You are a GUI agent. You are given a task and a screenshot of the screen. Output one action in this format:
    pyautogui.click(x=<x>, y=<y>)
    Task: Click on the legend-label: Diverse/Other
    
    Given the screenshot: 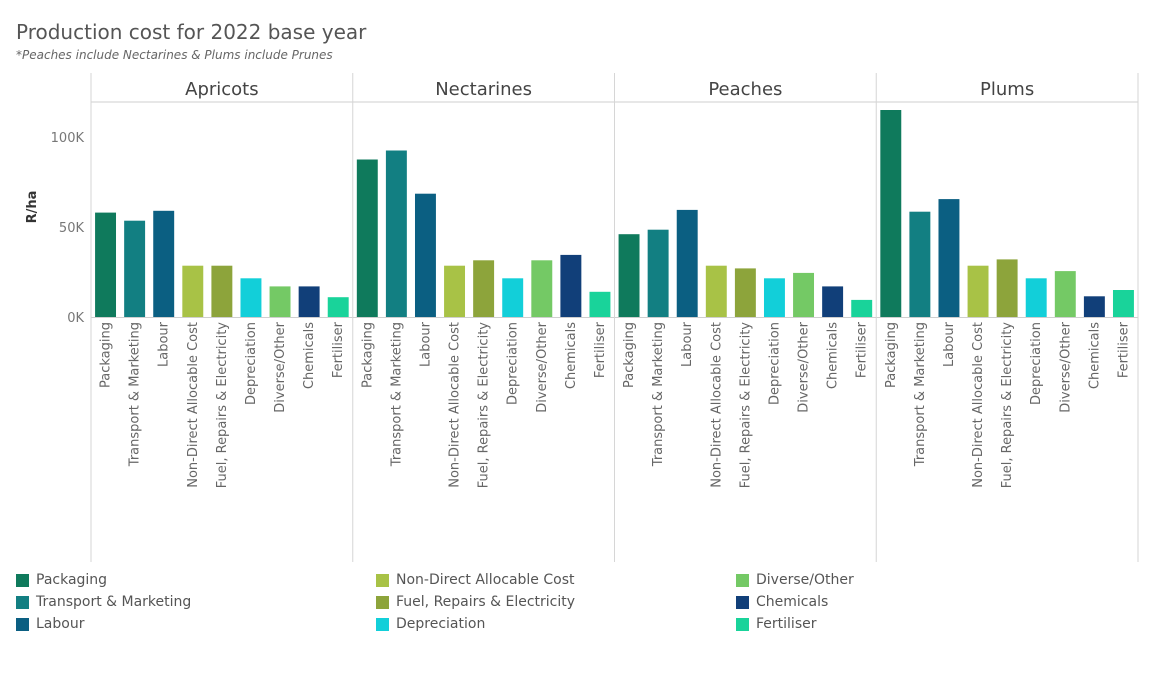 What is the action you would take?
    pyautogui.click(x=805, y=580)
    